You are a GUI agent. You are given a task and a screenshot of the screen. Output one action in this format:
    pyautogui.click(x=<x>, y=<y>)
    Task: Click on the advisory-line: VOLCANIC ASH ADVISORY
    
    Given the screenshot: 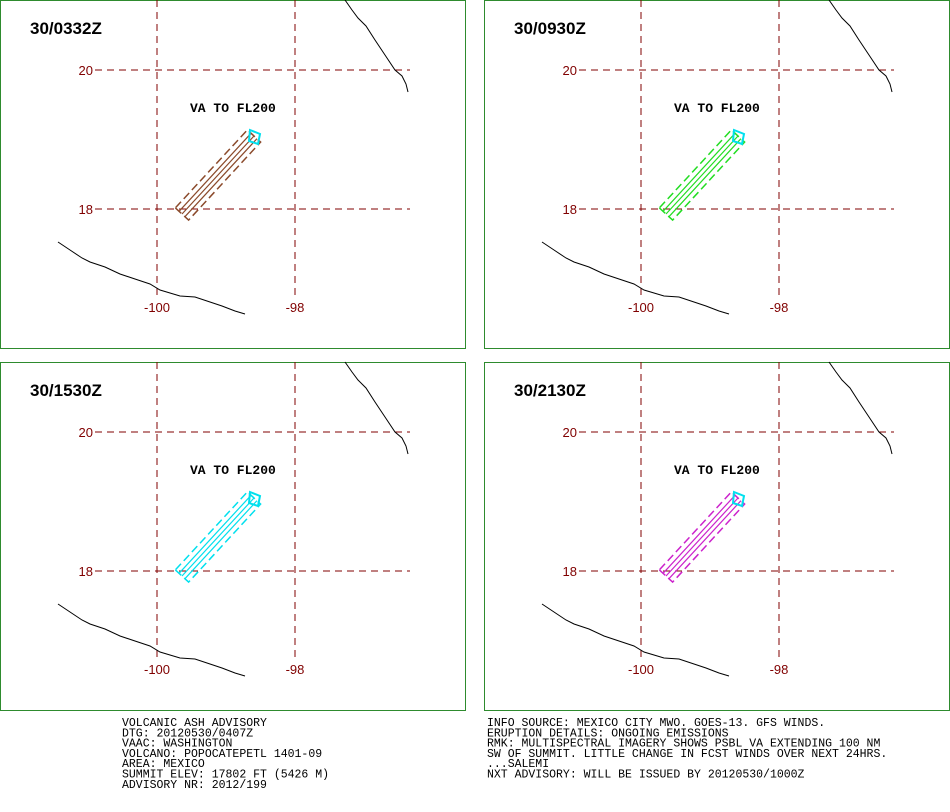 What is the action you would take?
    pyautogui.click(x=194, y=723)
    